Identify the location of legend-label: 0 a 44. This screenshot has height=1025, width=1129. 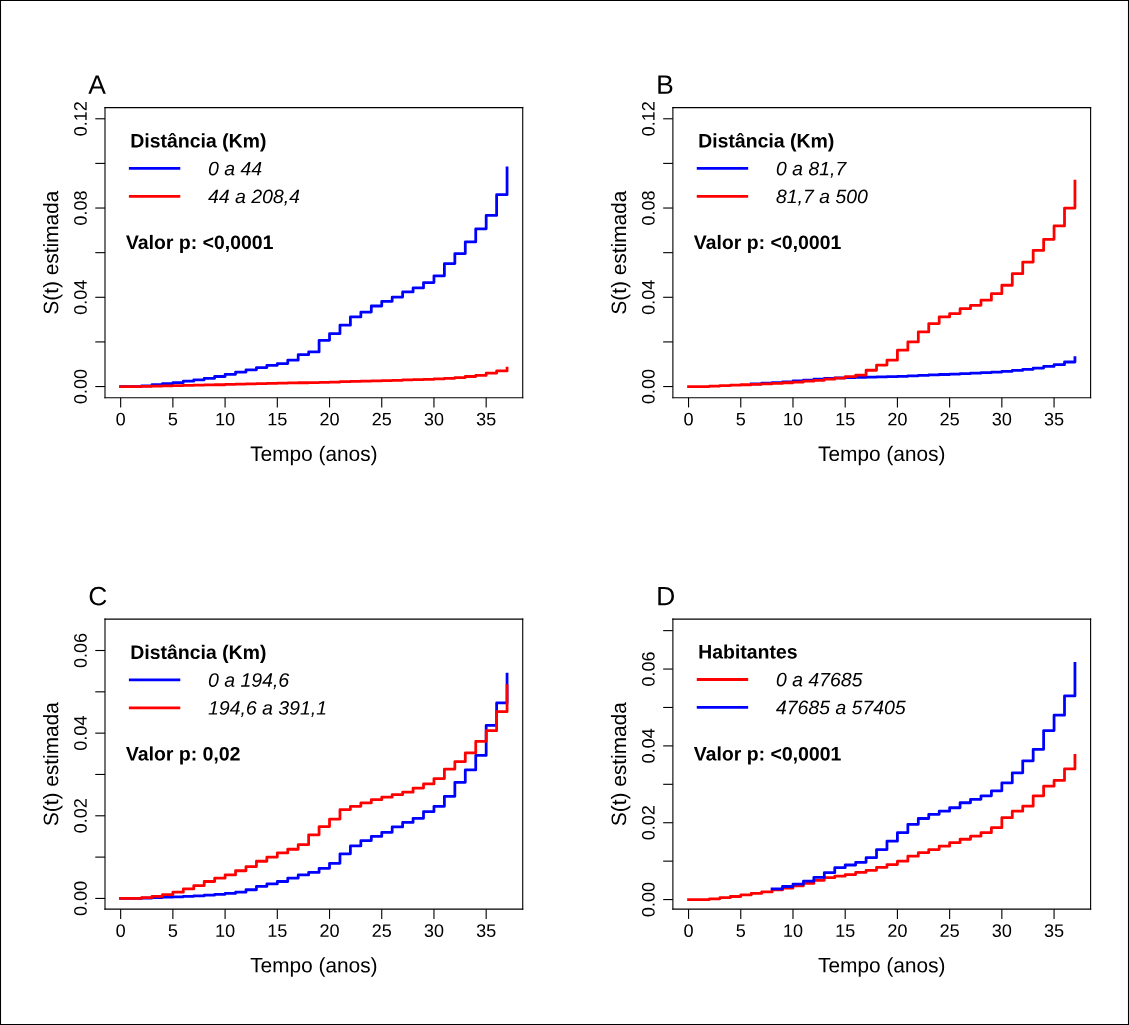
(235, 168).